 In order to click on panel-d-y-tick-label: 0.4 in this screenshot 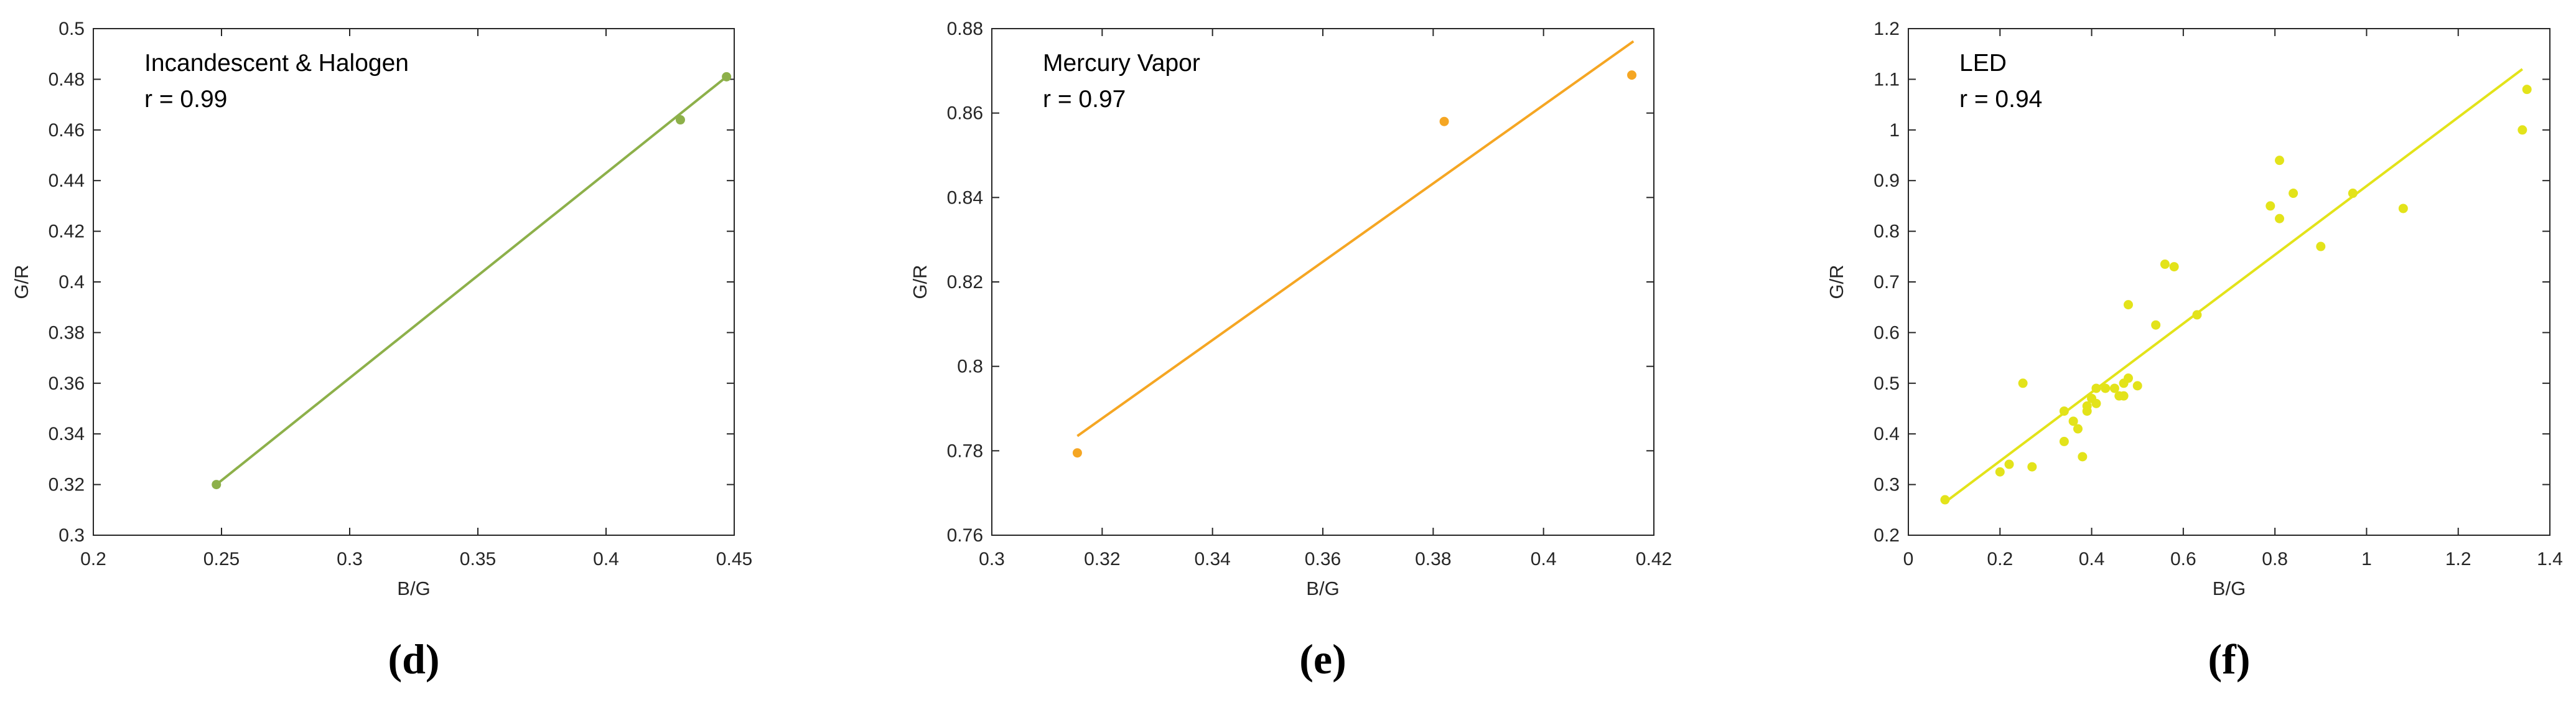, I will do `click(71, 282)`.